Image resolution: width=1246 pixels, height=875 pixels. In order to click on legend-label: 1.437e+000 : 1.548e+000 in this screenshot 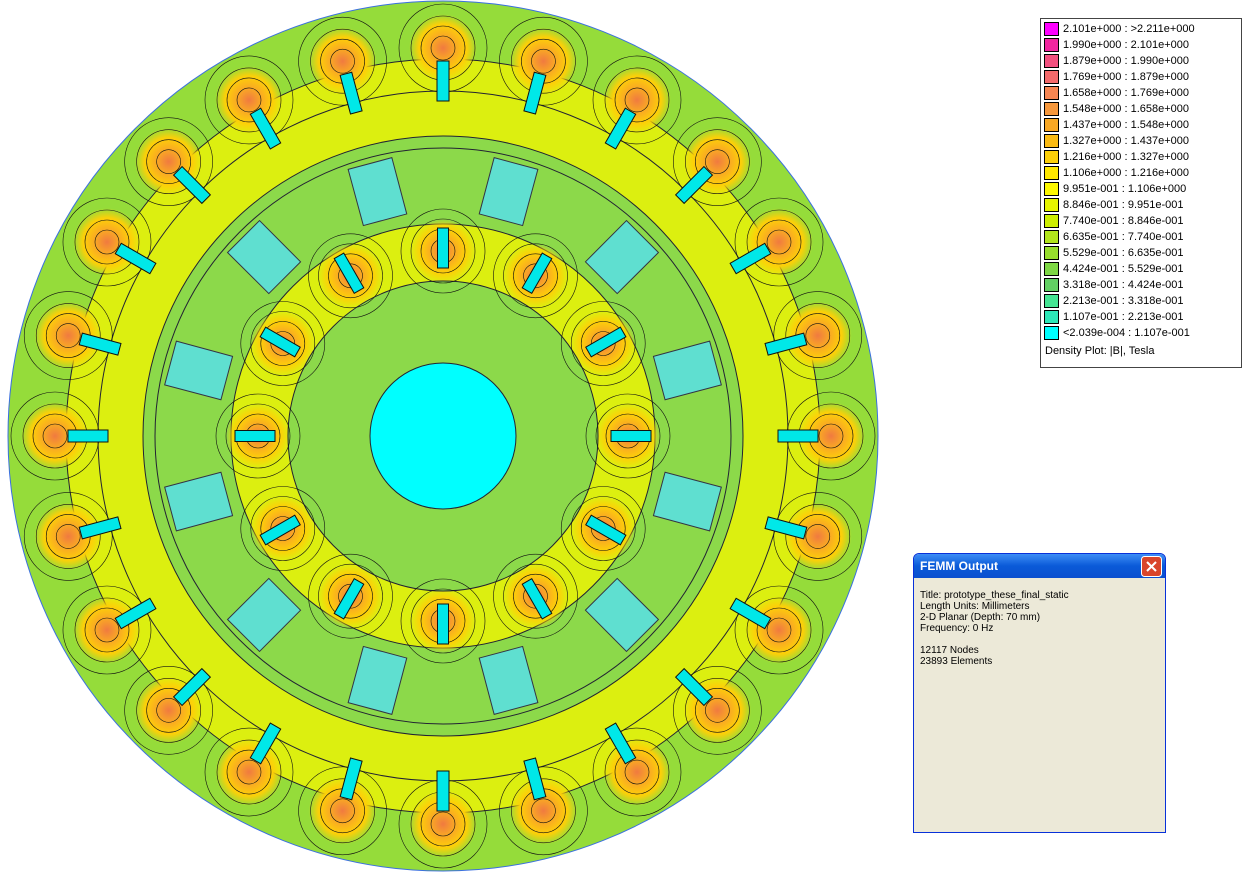, I will do `click(1126, 125)`.